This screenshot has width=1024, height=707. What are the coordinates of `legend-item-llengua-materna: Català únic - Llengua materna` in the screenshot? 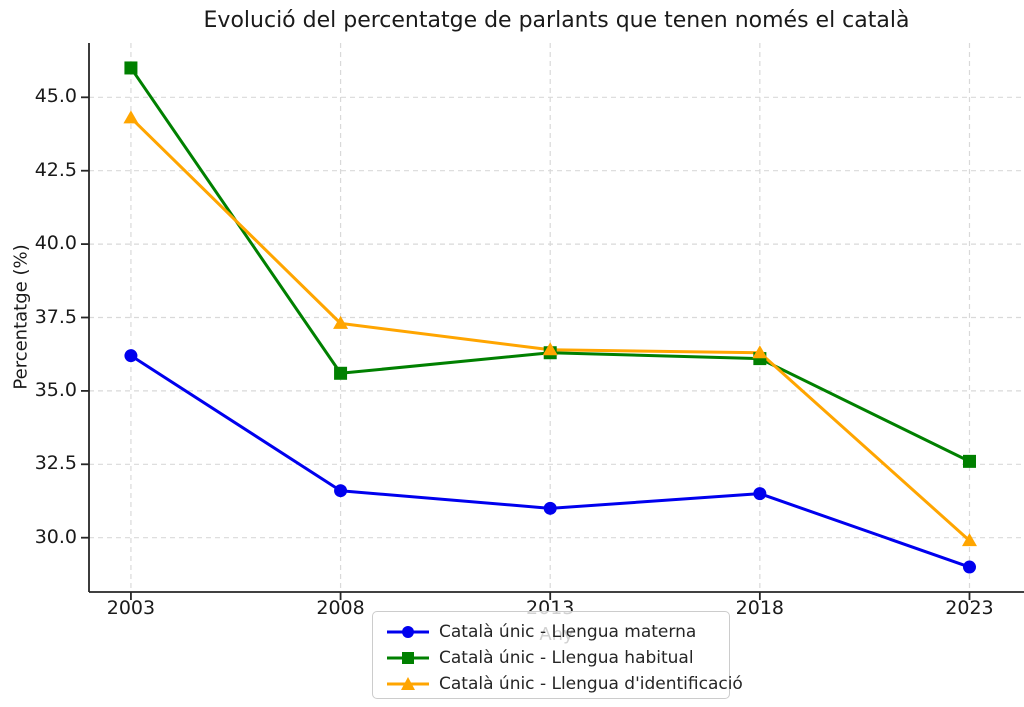 It's located at (557, 632).